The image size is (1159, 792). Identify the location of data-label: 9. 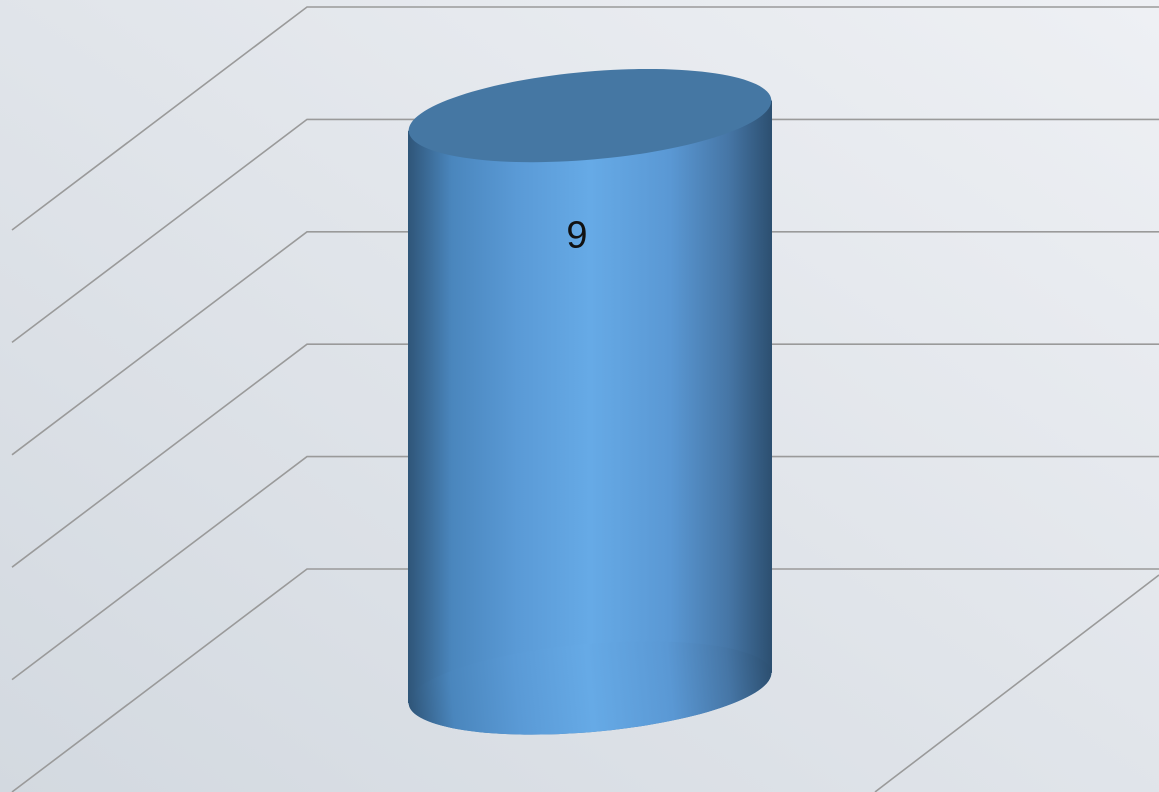
(576, 236).